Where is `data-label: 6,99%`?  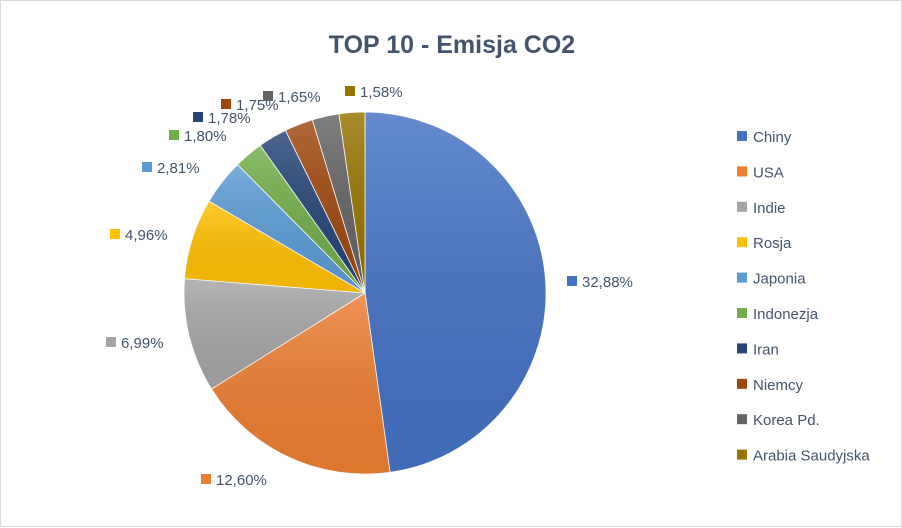
data-label: 6,99% is located at coordinates (142, 343).